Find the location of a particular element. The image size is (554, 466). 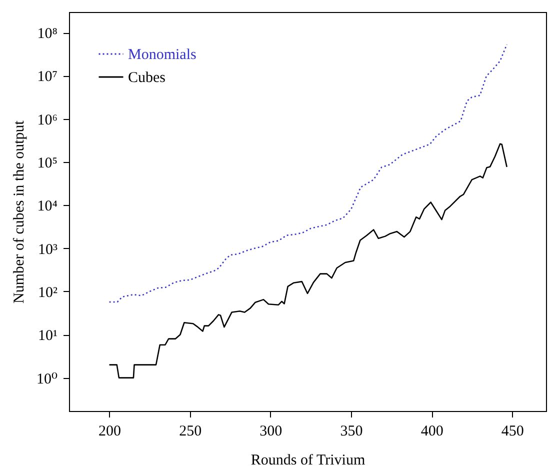

y-tick-label: 10⁶ is located at coordinates (47, 120).